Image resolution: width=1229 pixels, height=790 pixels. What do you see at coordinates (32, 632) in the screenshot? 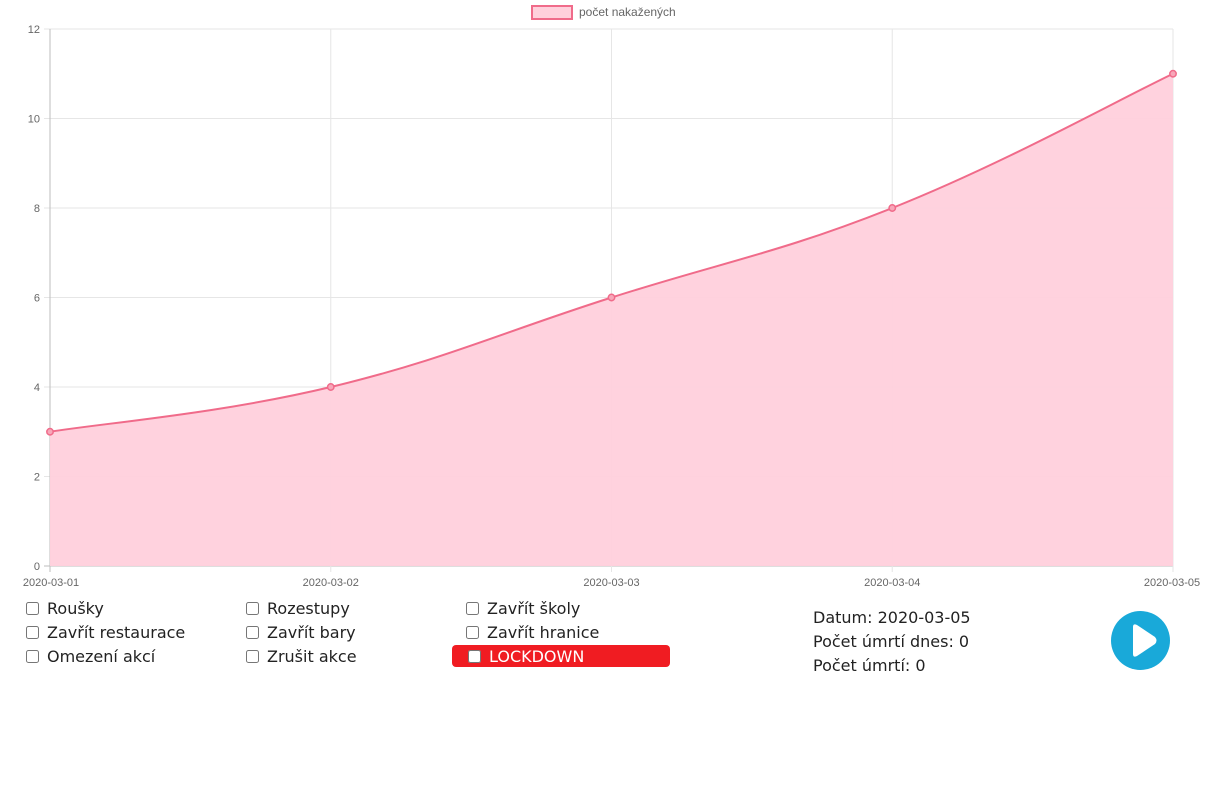
I see `checkbox-zavrit-restaurace` at bounding box center [32, 632].